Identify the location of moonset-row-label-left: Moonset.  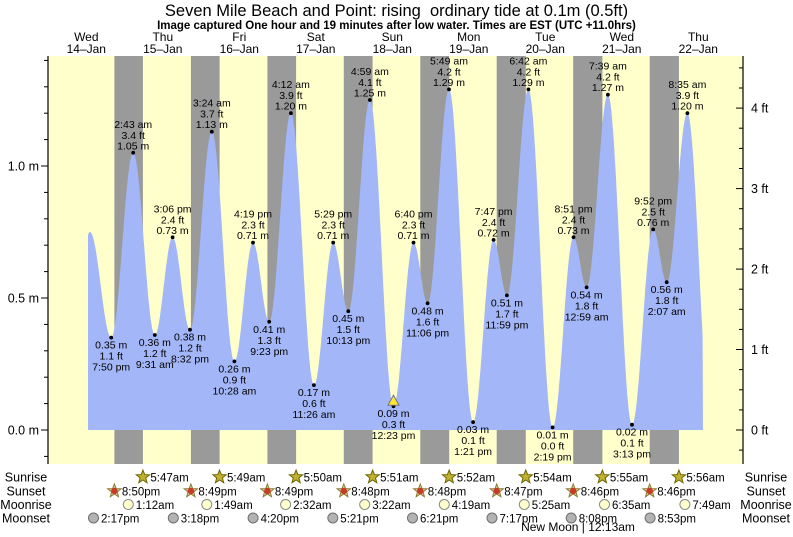
(26, 519).